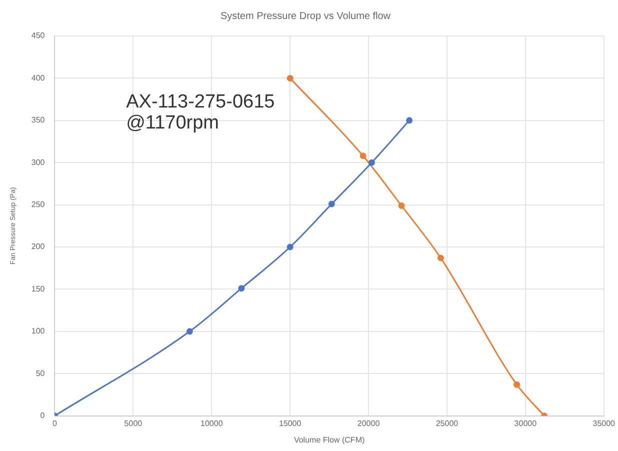  Describe the element at coordinates (526, 423) in the screenshot. I see `x-tick-label: 30000` at that location.